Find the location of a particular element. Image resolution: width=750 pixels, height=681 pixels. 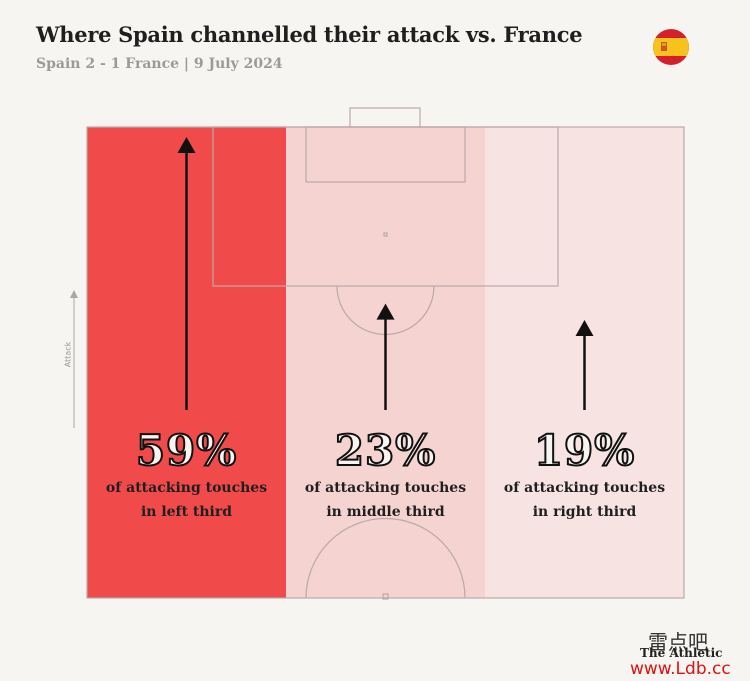

centre-spot is located at coordinates (385, 596).